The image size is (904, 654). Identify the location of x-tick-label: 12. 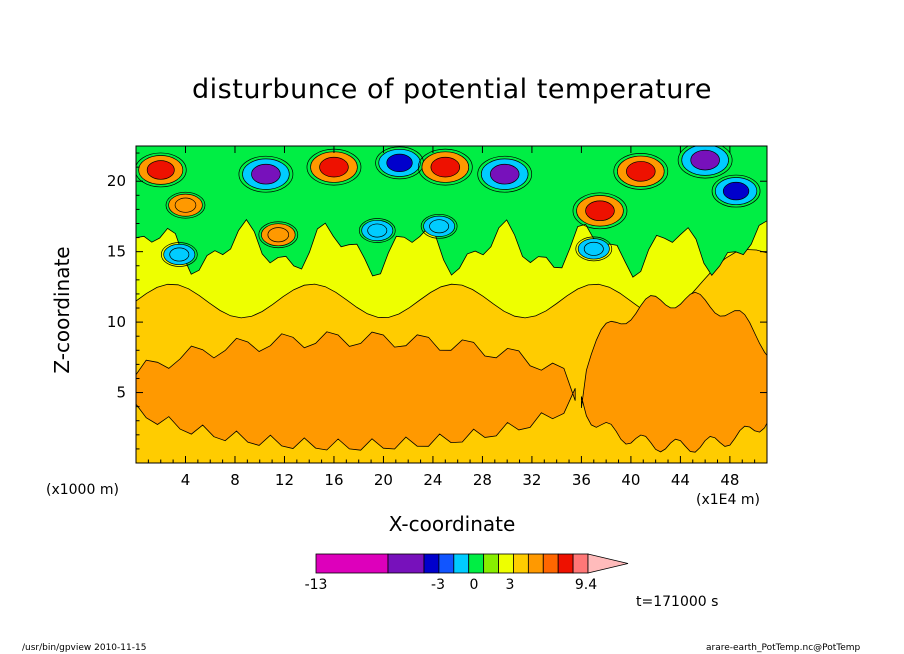
(284, 480).